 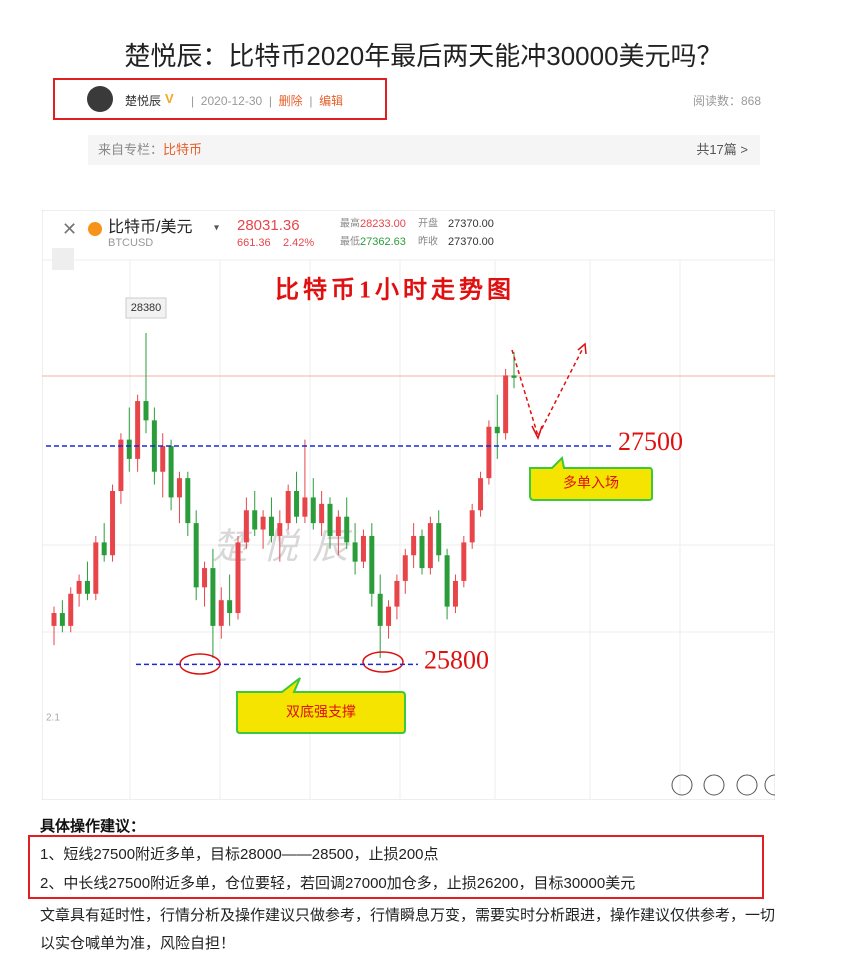 What do you see at coordinates (682, 785) in the screenshot?
I see `zoom-out` at bounding box center [682, 785].